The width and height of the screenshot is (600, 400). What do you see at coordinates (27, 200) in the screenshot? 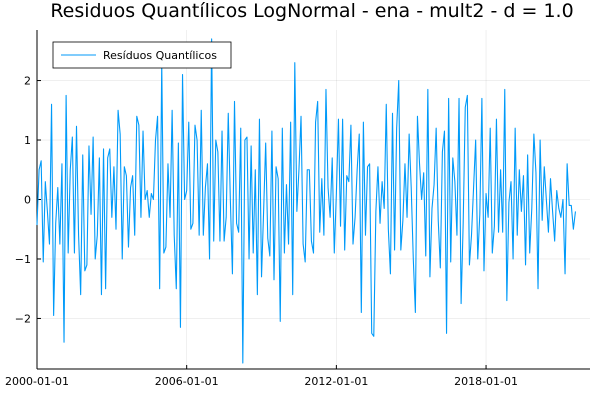
I see `y-tick-label: 0` at bounding box center [27, 200].